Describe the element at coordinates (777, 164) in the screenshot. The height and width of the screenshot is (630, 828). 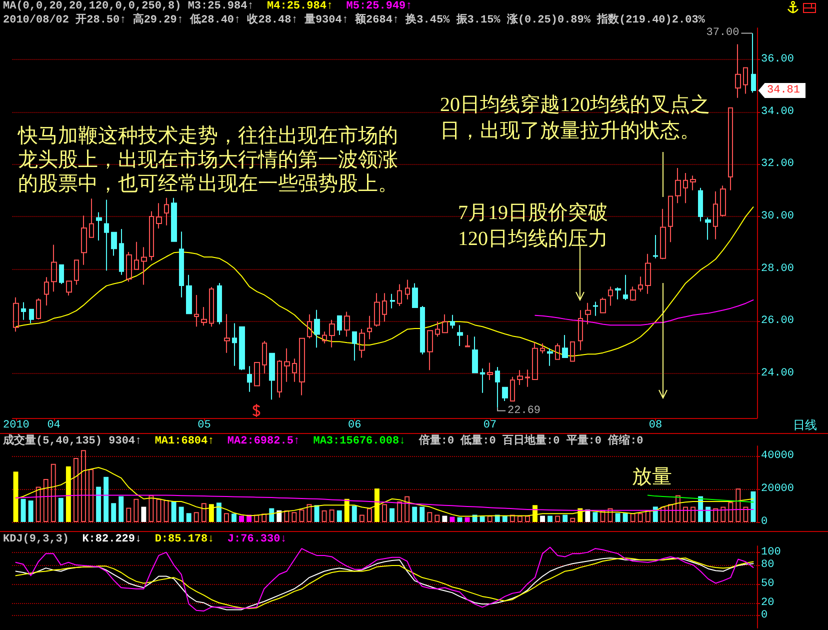
I see `y-tick-label: 32.00` at that location.